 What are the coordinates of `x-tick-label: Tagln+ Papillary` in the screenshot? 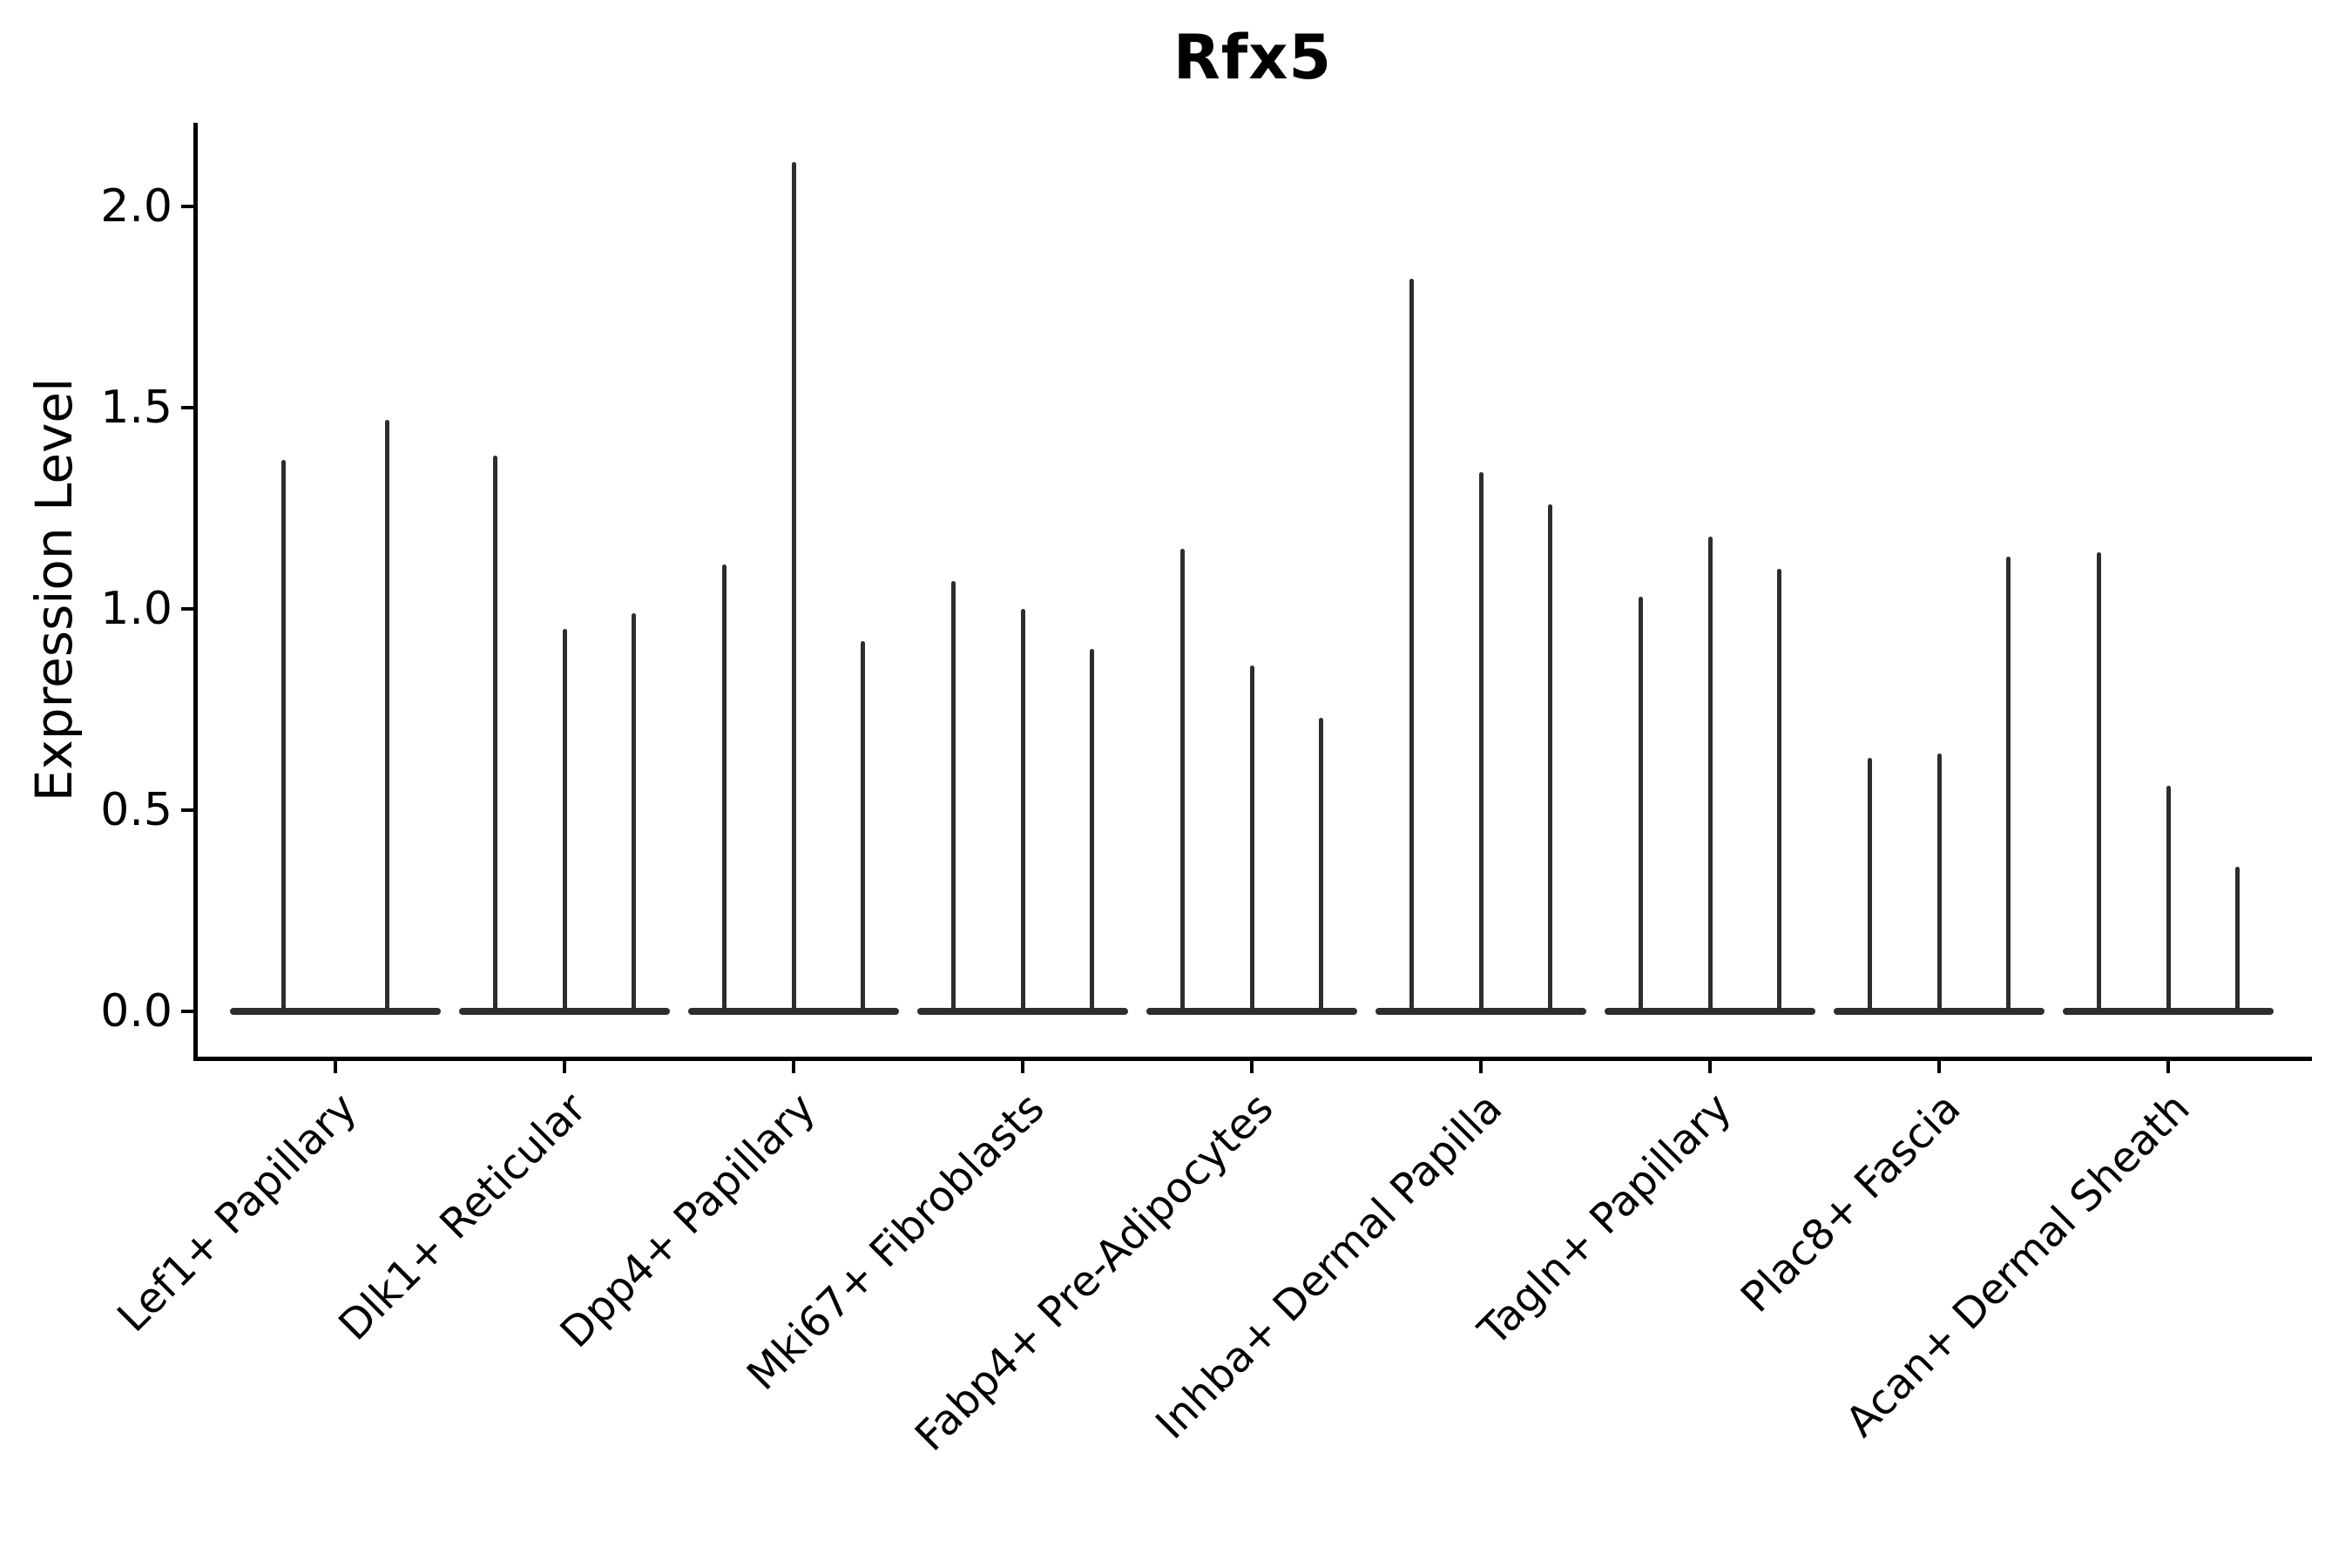 It's located at (1605, 1219).